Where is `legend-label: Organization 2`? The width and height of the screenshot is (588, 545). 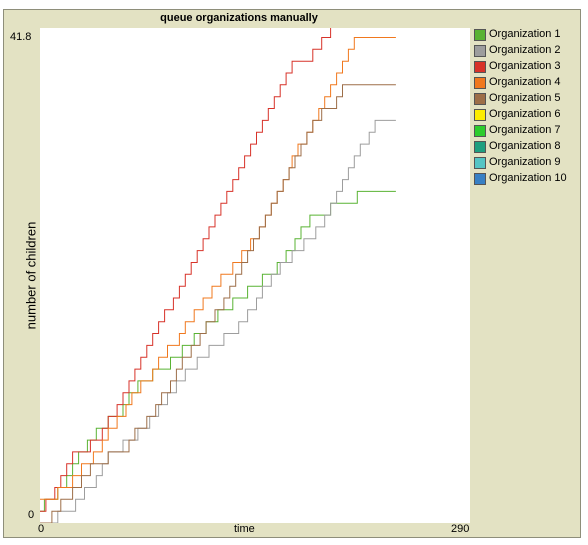
legend-label: Organization 2 is located at coordinates (525, 50).